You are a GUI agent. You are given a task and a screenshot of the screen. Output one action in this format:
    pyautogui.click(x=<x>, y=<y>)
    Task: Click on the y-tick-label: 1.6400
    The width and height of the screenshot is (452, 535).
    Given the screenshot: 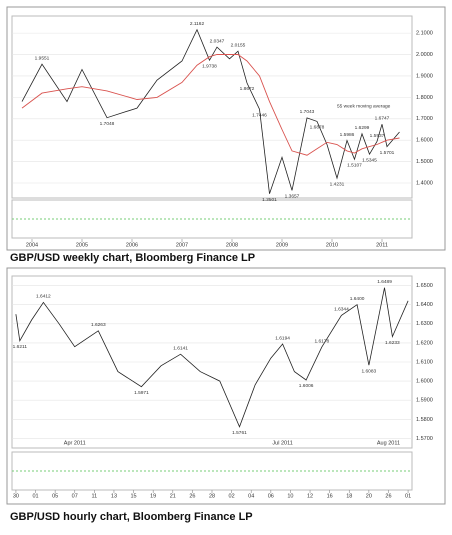 What is the action you would take?
    pyautogui.click(x=424, y=305)
    